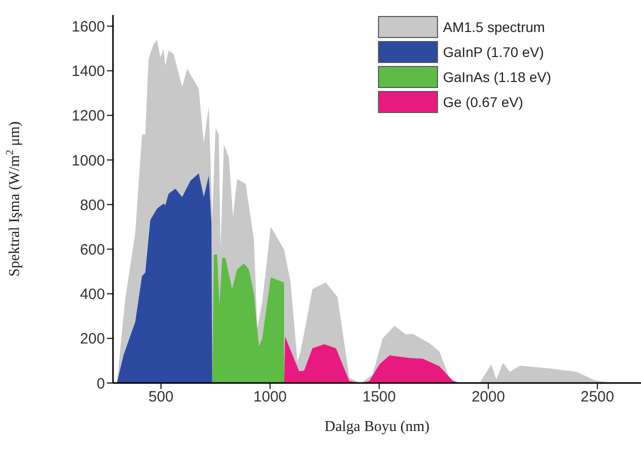 Image resolution: width=641 pixels, height=453 pixels. Describe the element at coordinates (497, 76) in the screenshot. I see `legend-label: GaInAs (1.18 eV)` at that location.